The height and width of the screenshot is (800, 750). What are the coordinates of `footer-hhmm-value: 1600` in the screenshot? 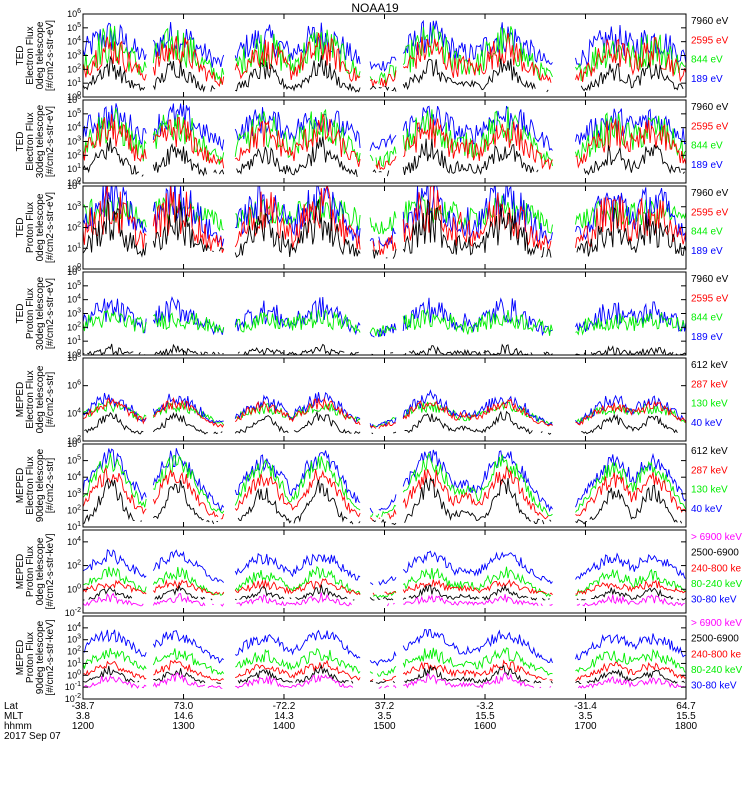 It's located at (485, 726).